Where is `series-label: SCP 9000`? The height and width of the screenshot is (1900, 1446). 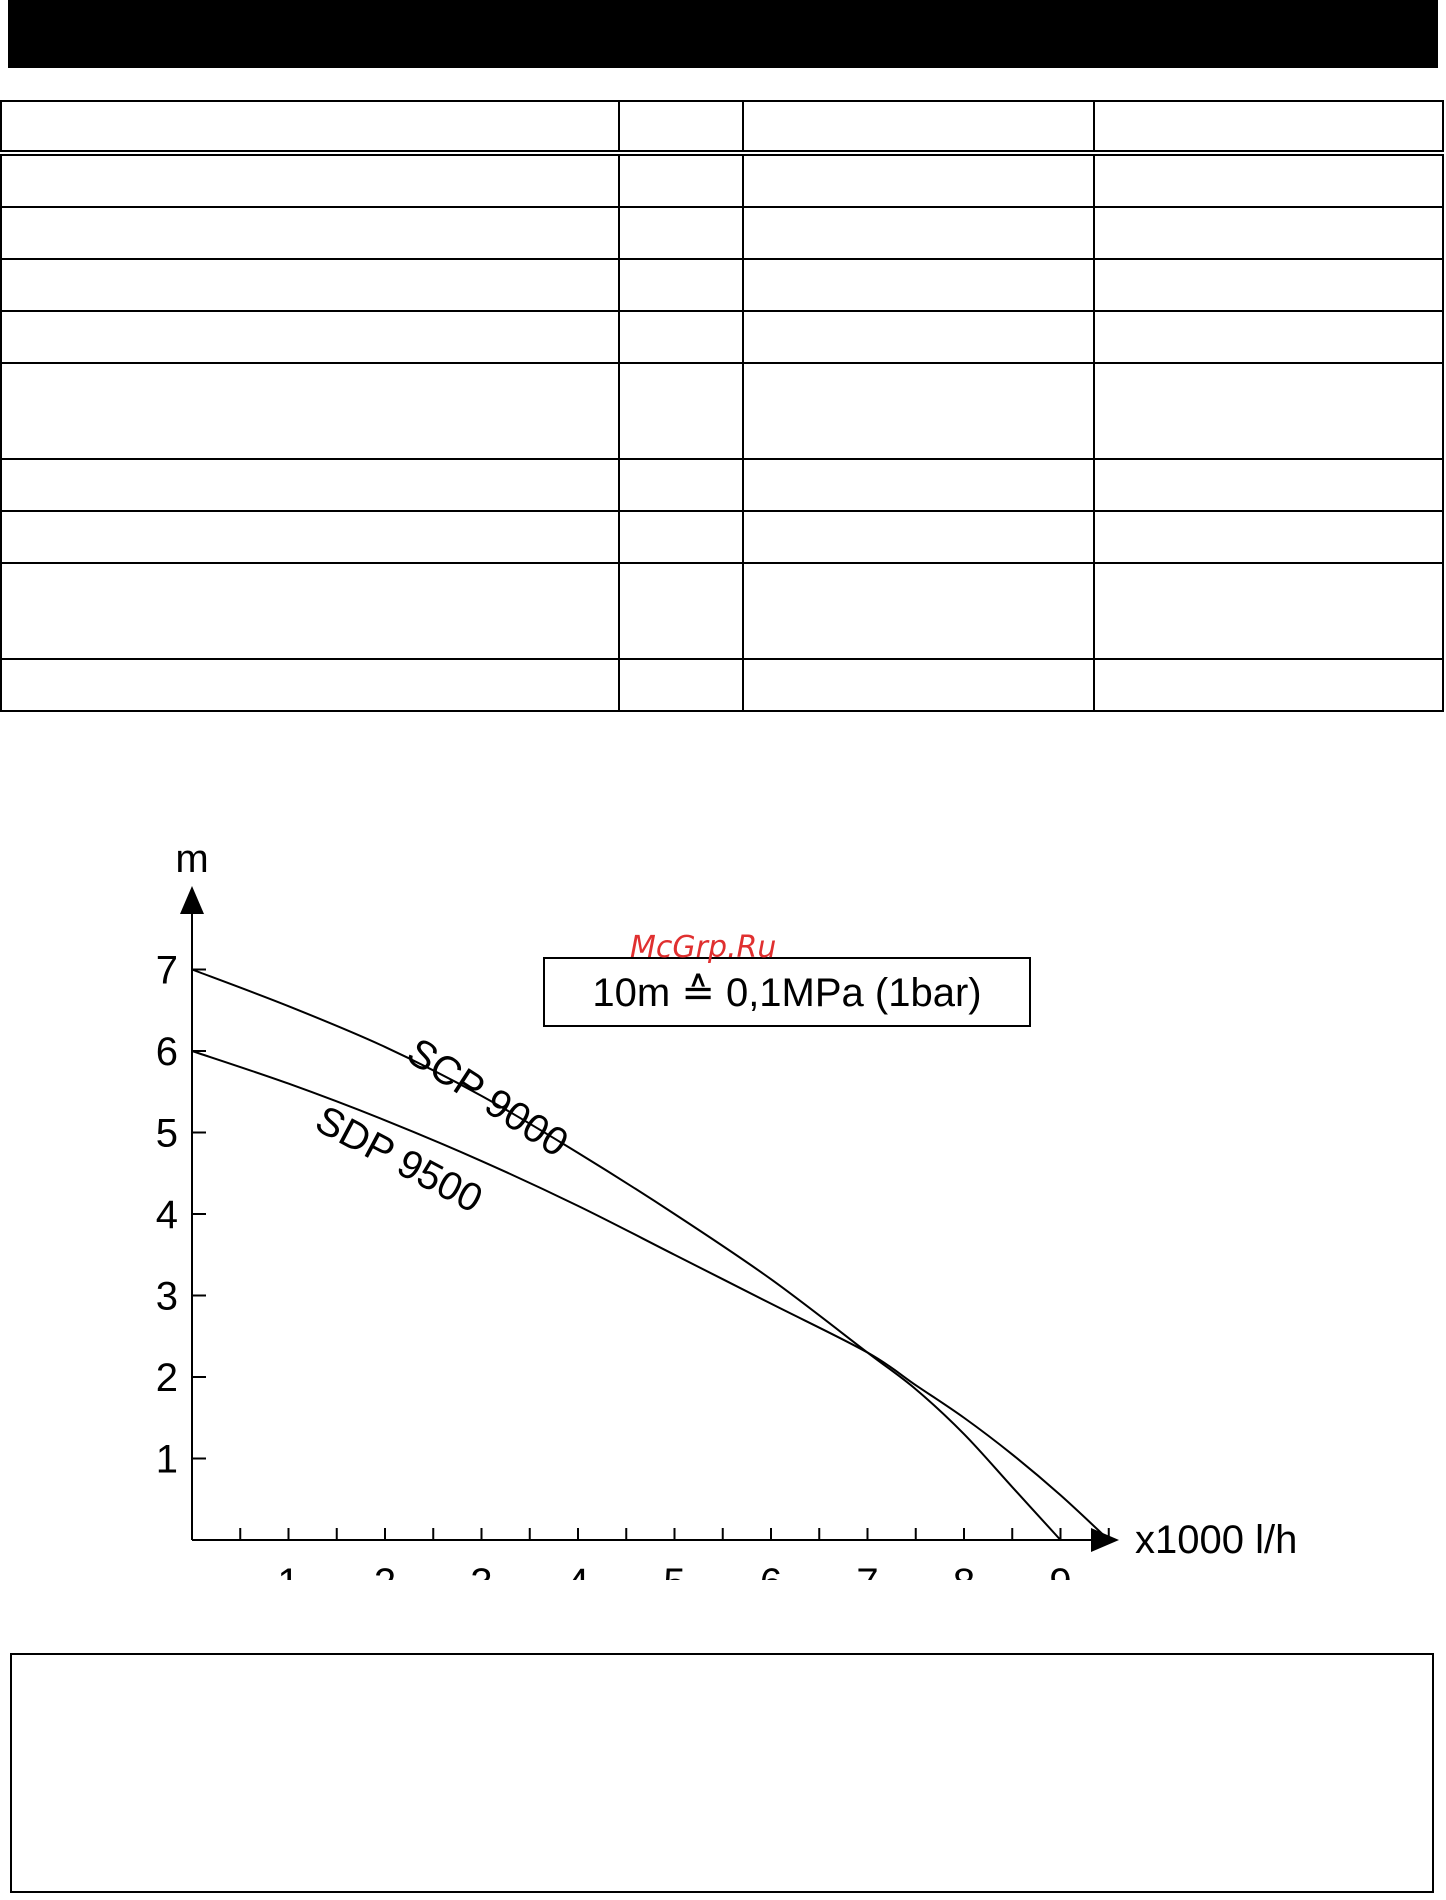 series-label: SCP 9000 is located at coordinates (487, 1098).